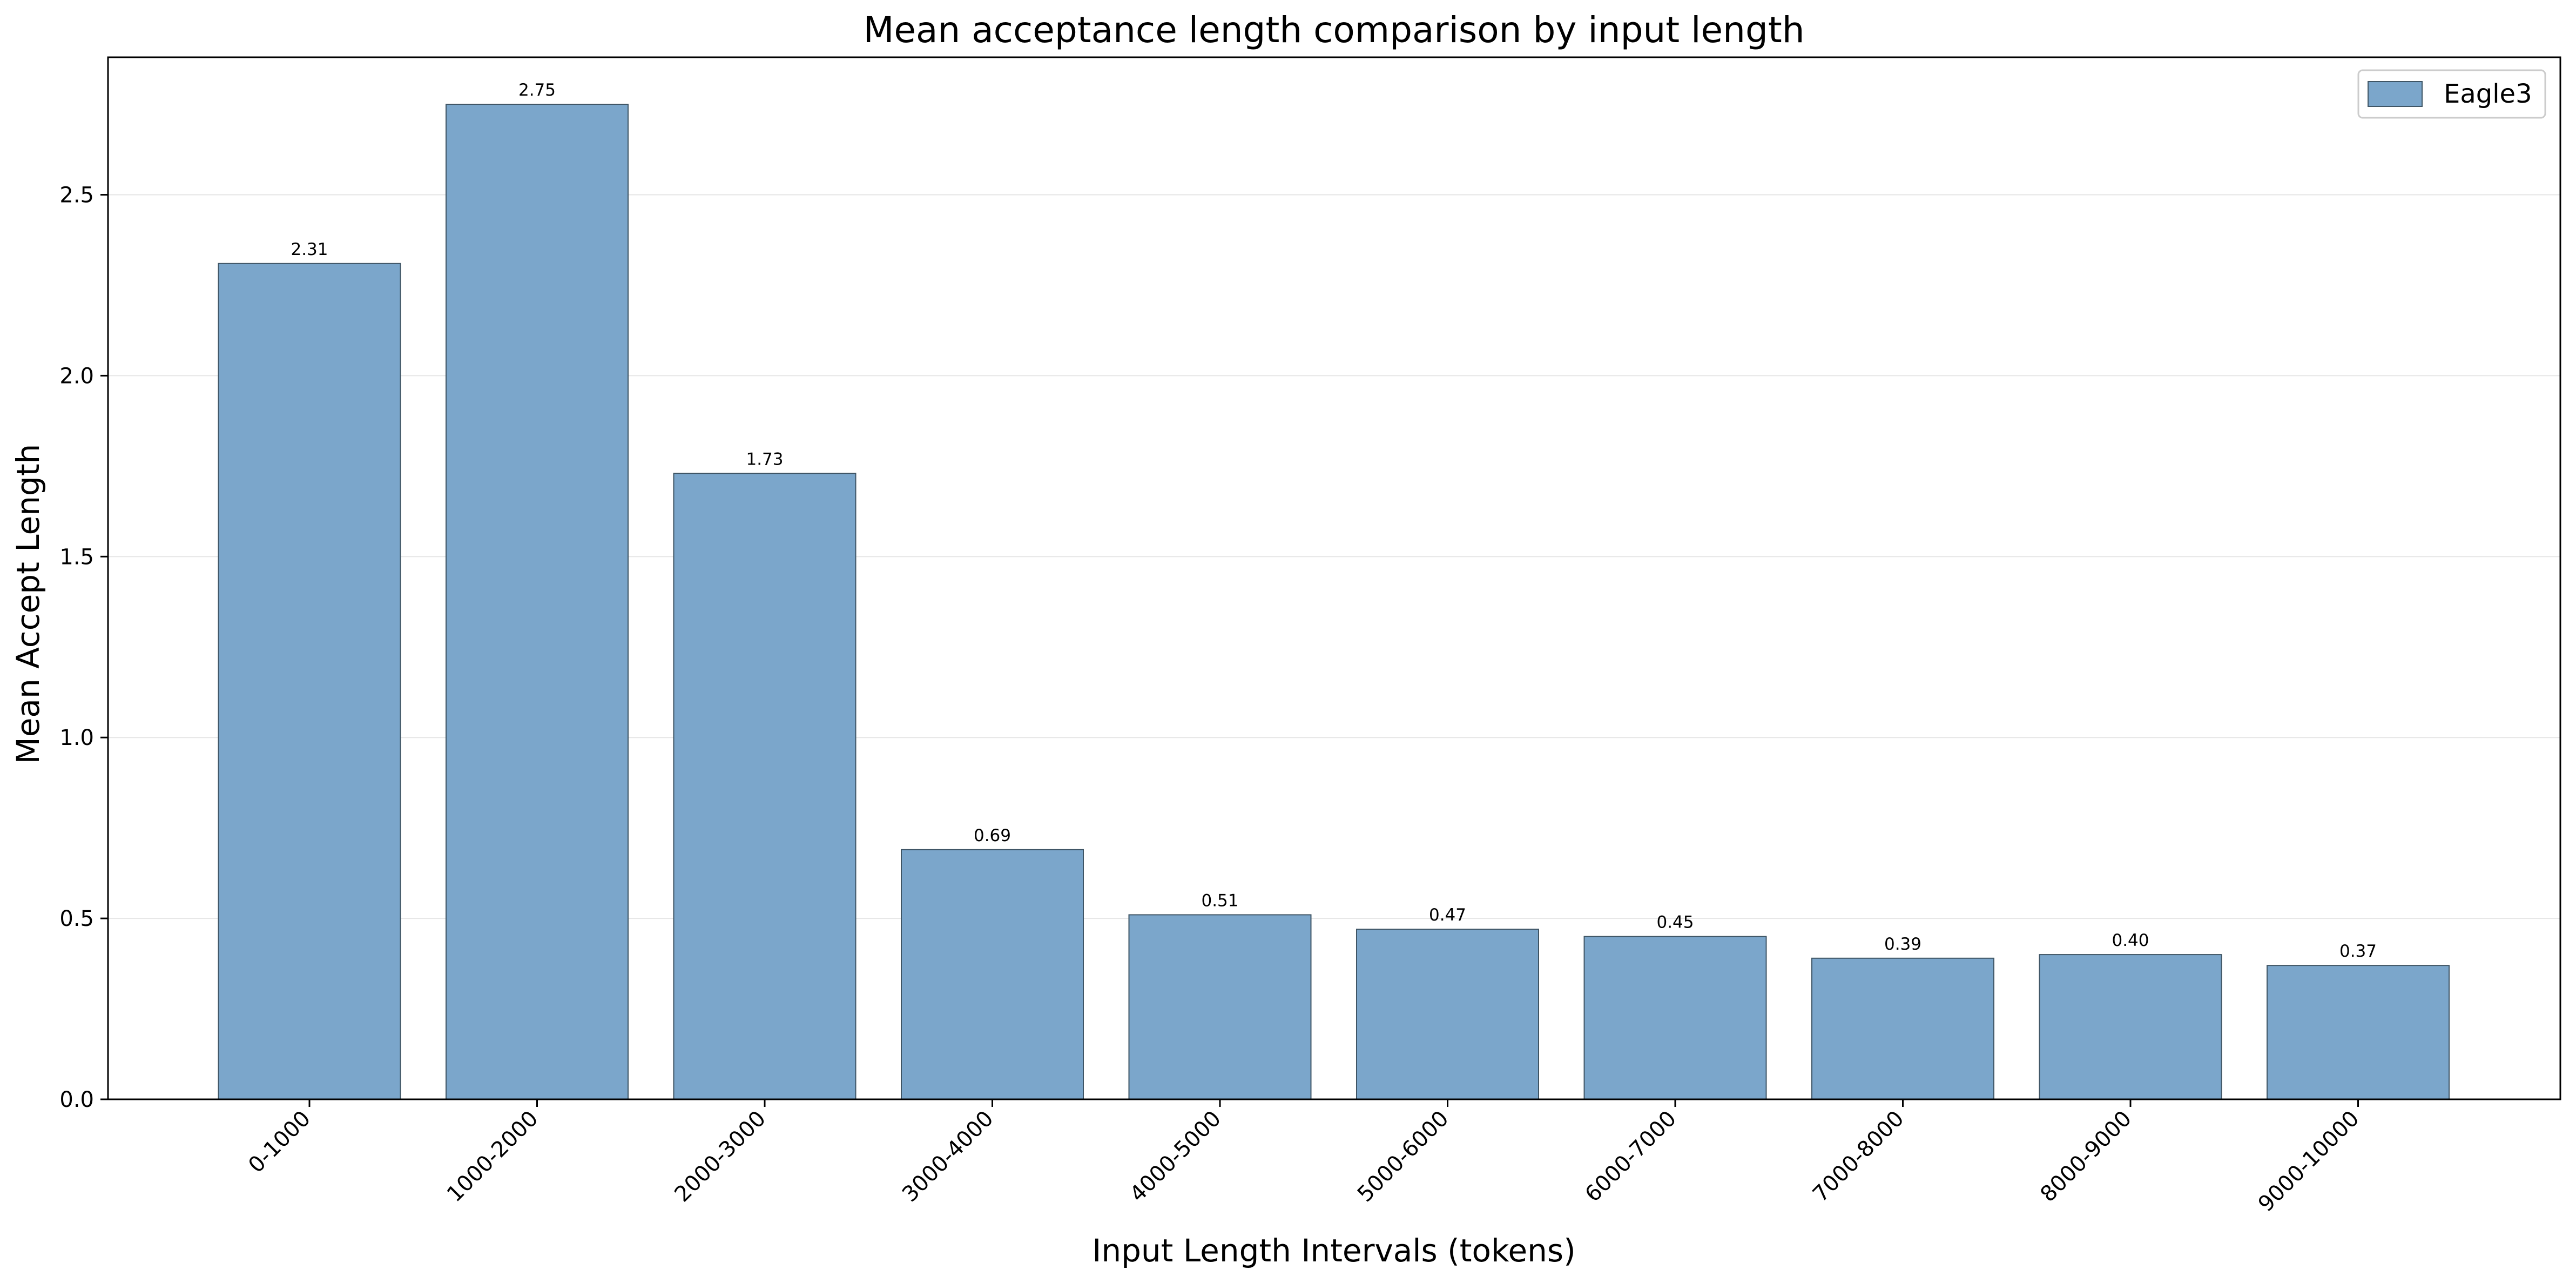 Image resolution: width=2576 pixels, height=1283 pixels. What do you see at coordinates (2358, 951) in the screenshot?
I see `bar-value-label: 0.37` at bounding box center [2358, 951].